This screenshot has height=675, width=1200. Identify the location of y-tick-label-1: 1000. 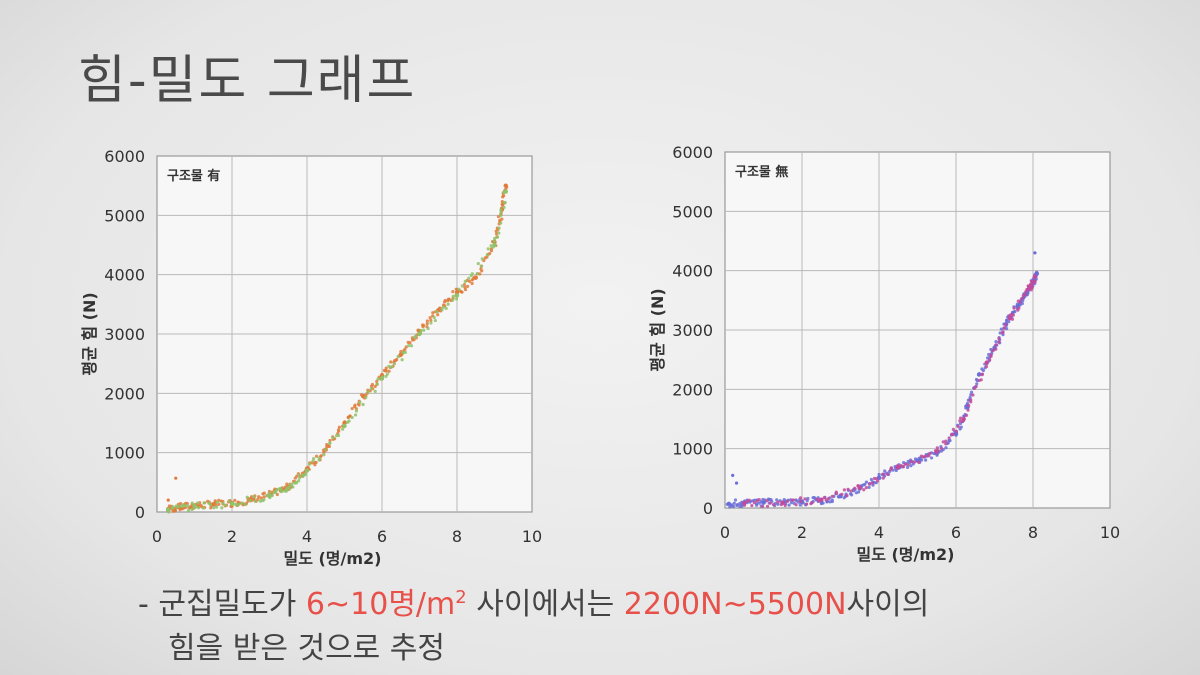
(692, 449).